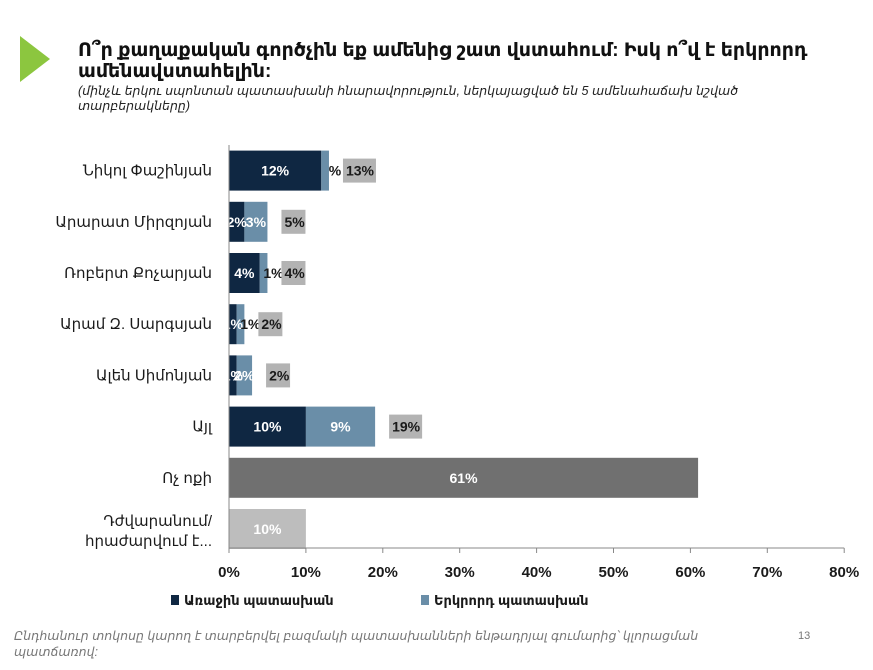 This screenshot has width=873, height=670. I want to click on legend-swatch-second, so click(425, 600).